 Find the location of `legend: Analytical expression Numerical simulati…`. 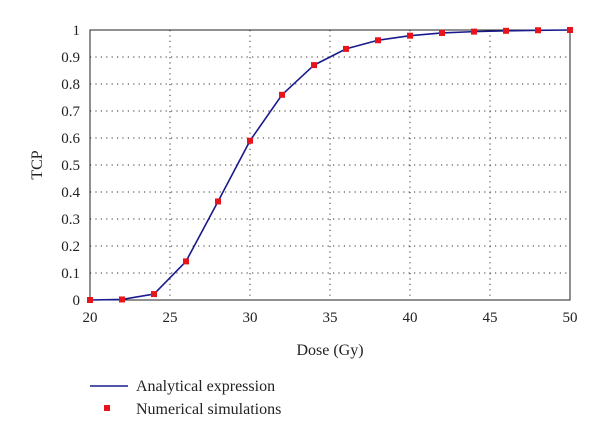

legend: Analytical expression Numerical simulati… is located at coordinates (185, 398).